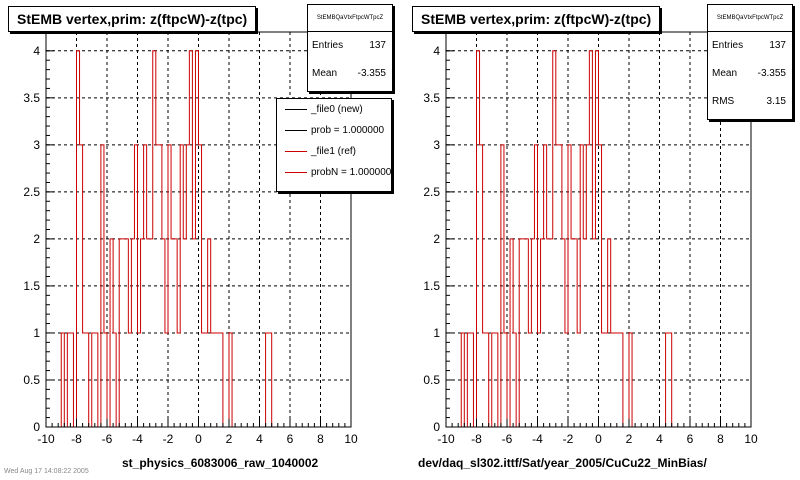  What do you see at coordinates (351, 172) in the screenshot?
I see `legend-label: probN = 1.000000` at bounding box center [351, 172].